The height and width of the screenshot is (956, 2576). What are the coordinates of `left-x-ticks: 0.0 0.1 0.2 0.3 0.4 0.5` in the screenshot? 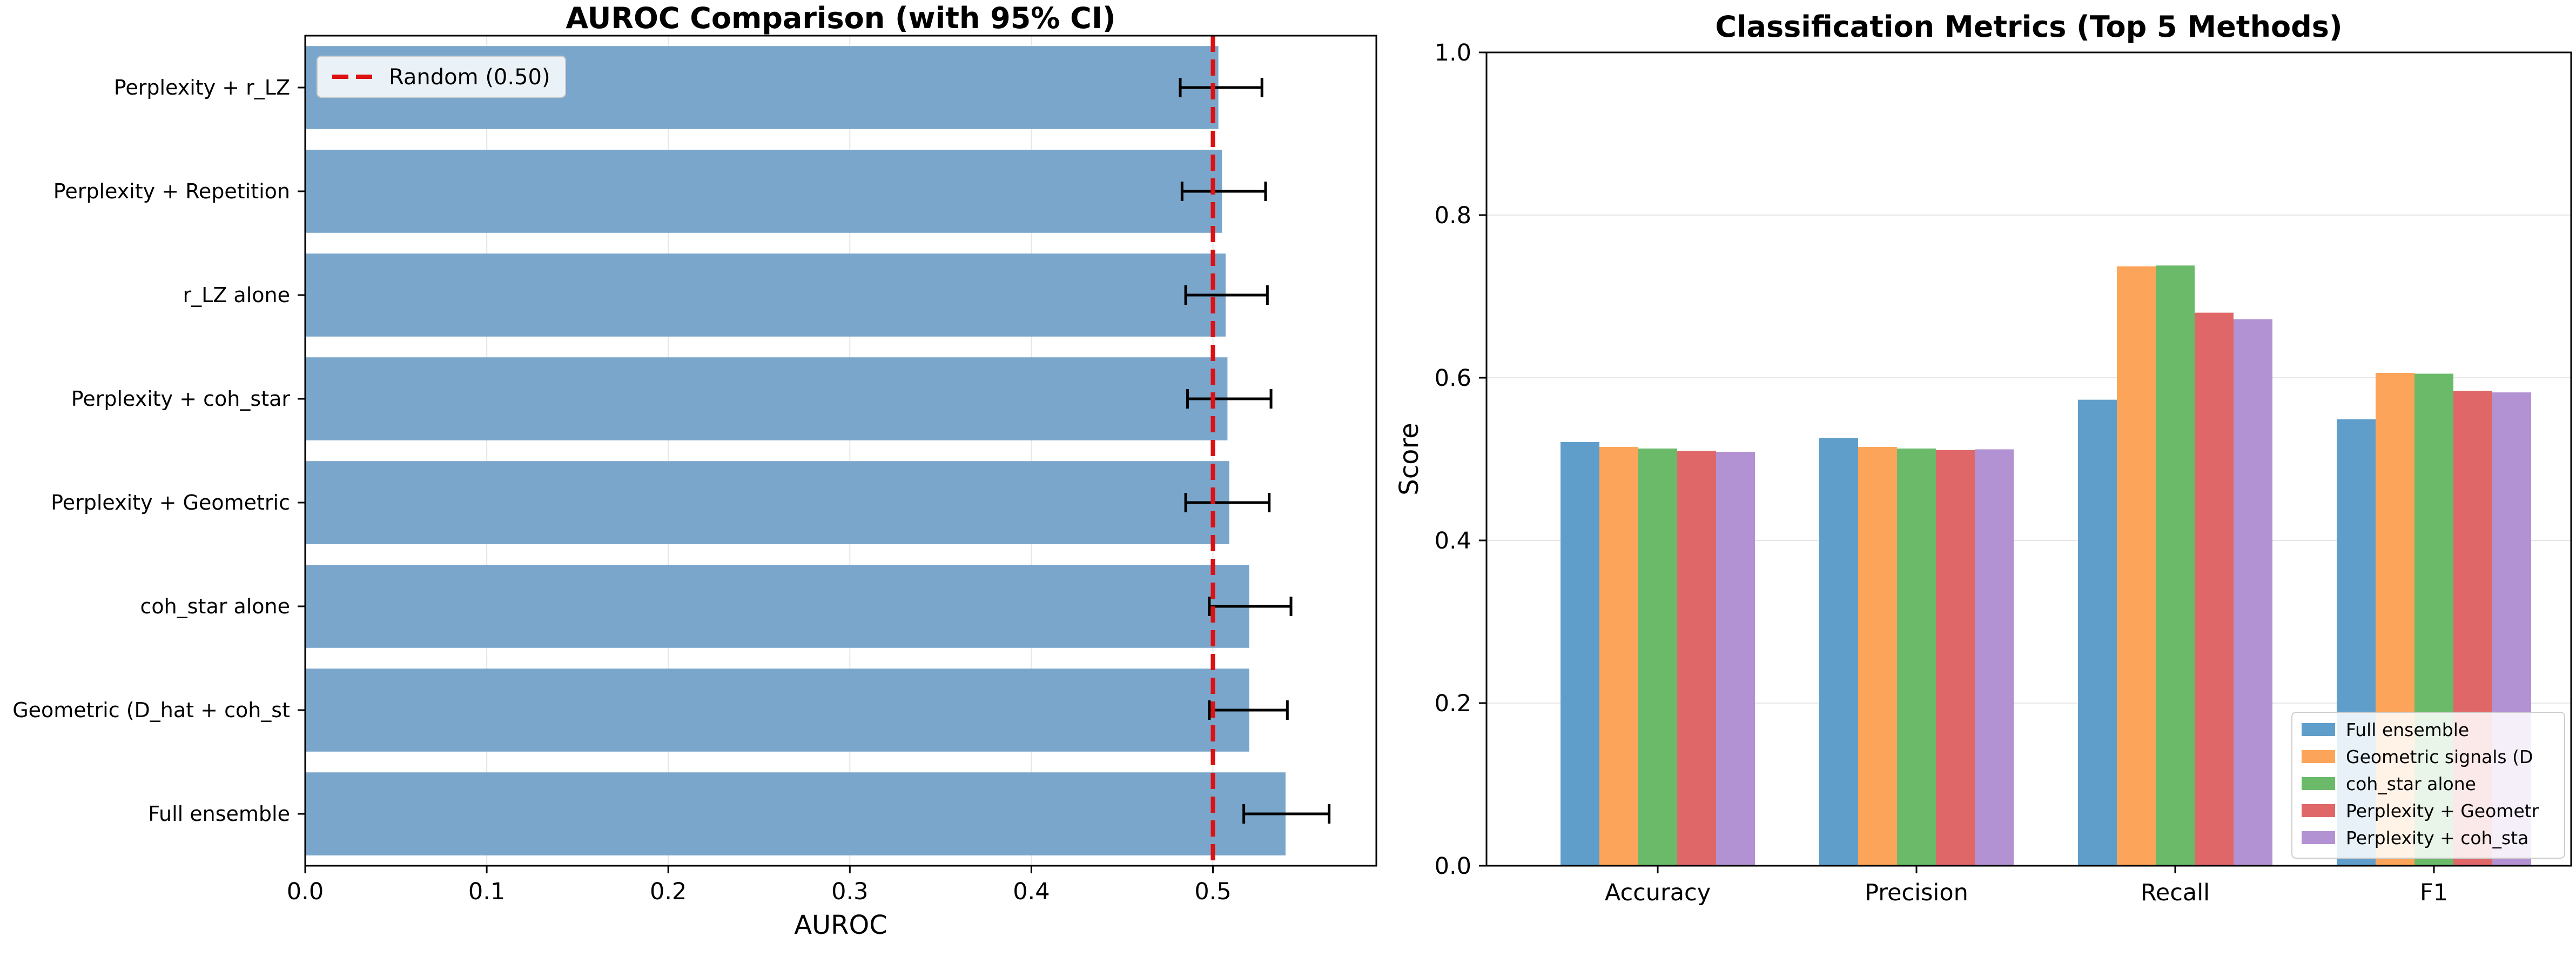 It's located at (759, 885).